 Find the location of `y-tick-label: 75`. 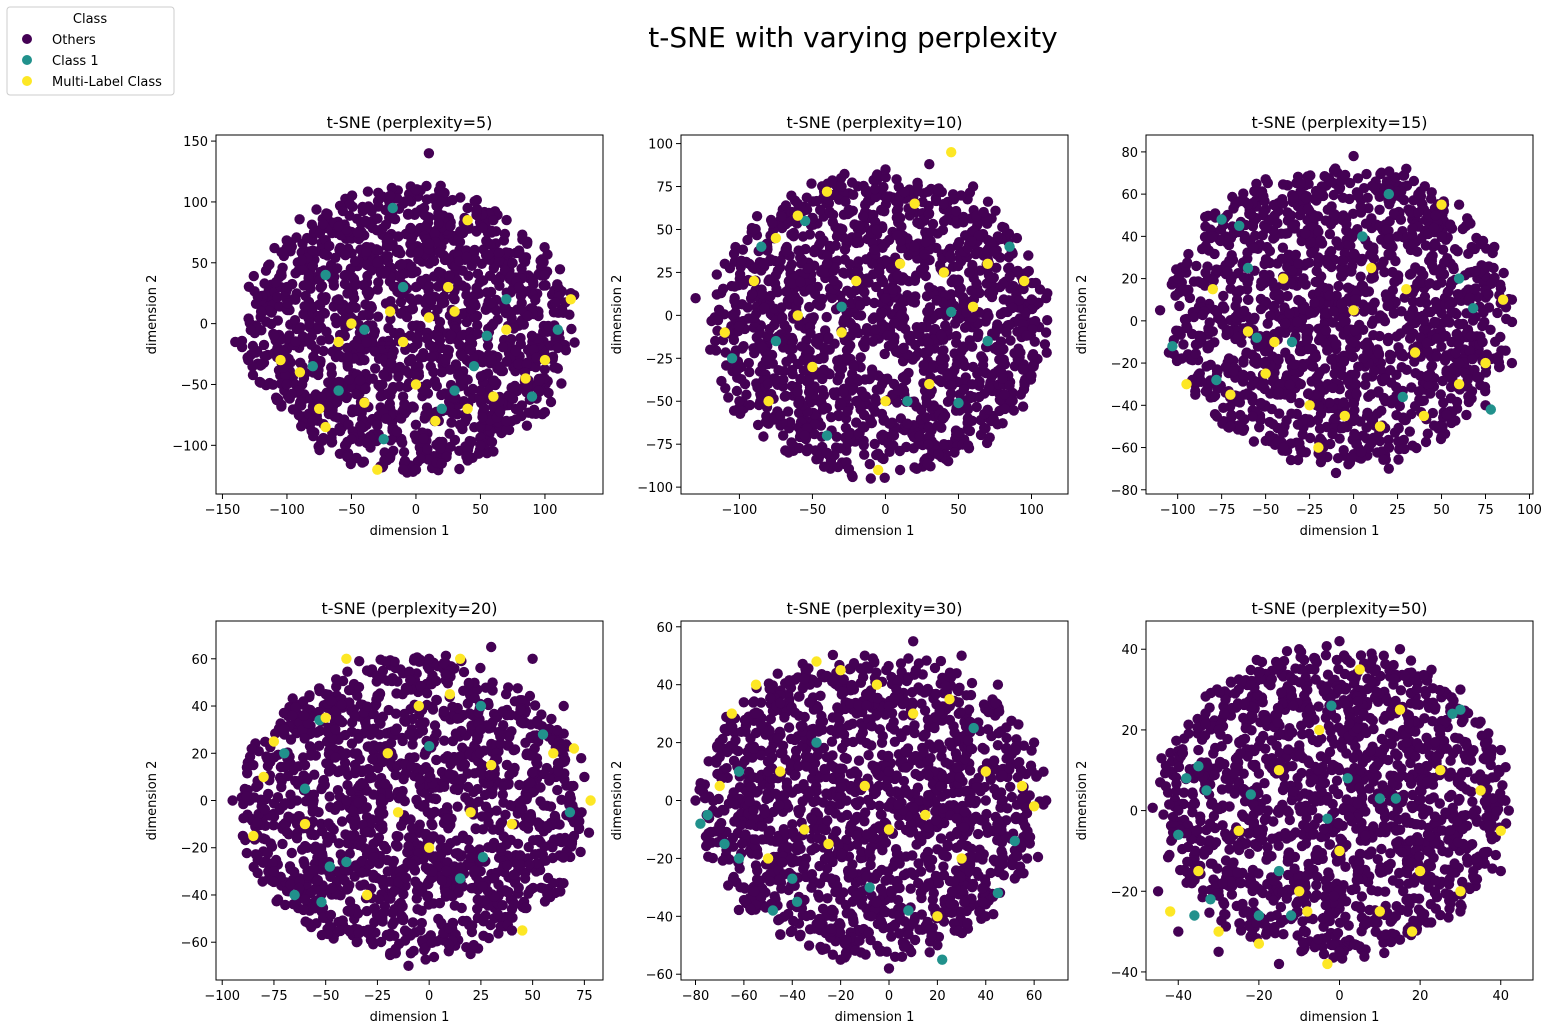

y-tick-label: 75 is located at coordinates (664, 188).